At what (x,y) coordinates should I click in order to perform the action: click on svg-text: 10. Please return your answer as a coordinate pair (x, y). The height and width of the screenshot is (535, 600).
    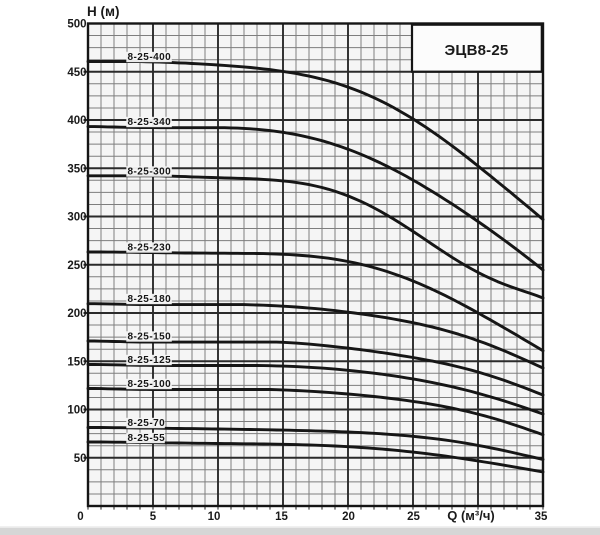
    Looking at the image, I should click on (214, 517).